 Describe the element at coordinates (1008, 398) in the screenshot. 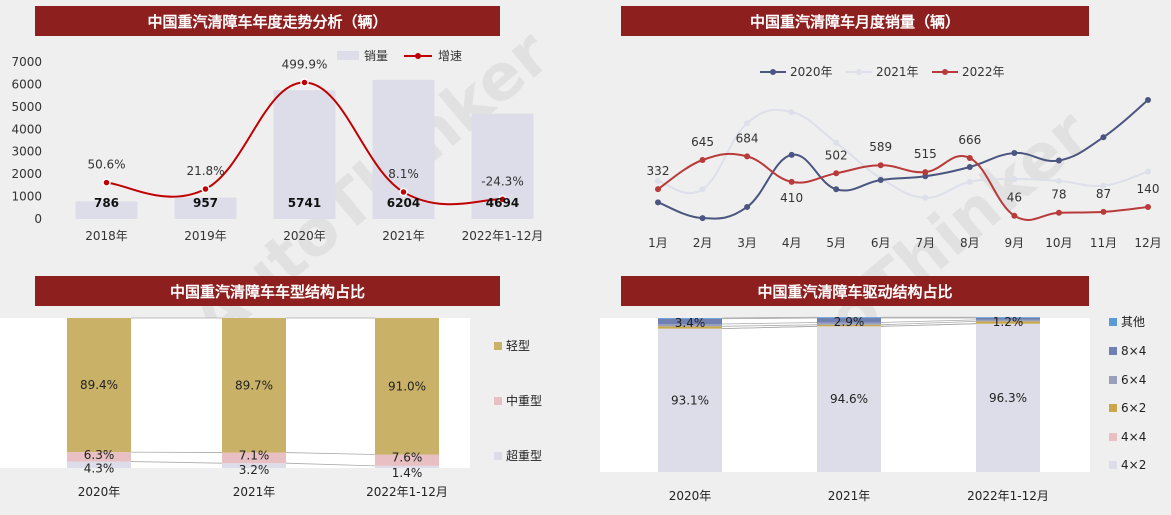

I see `data-label: 96.3%` at that location.